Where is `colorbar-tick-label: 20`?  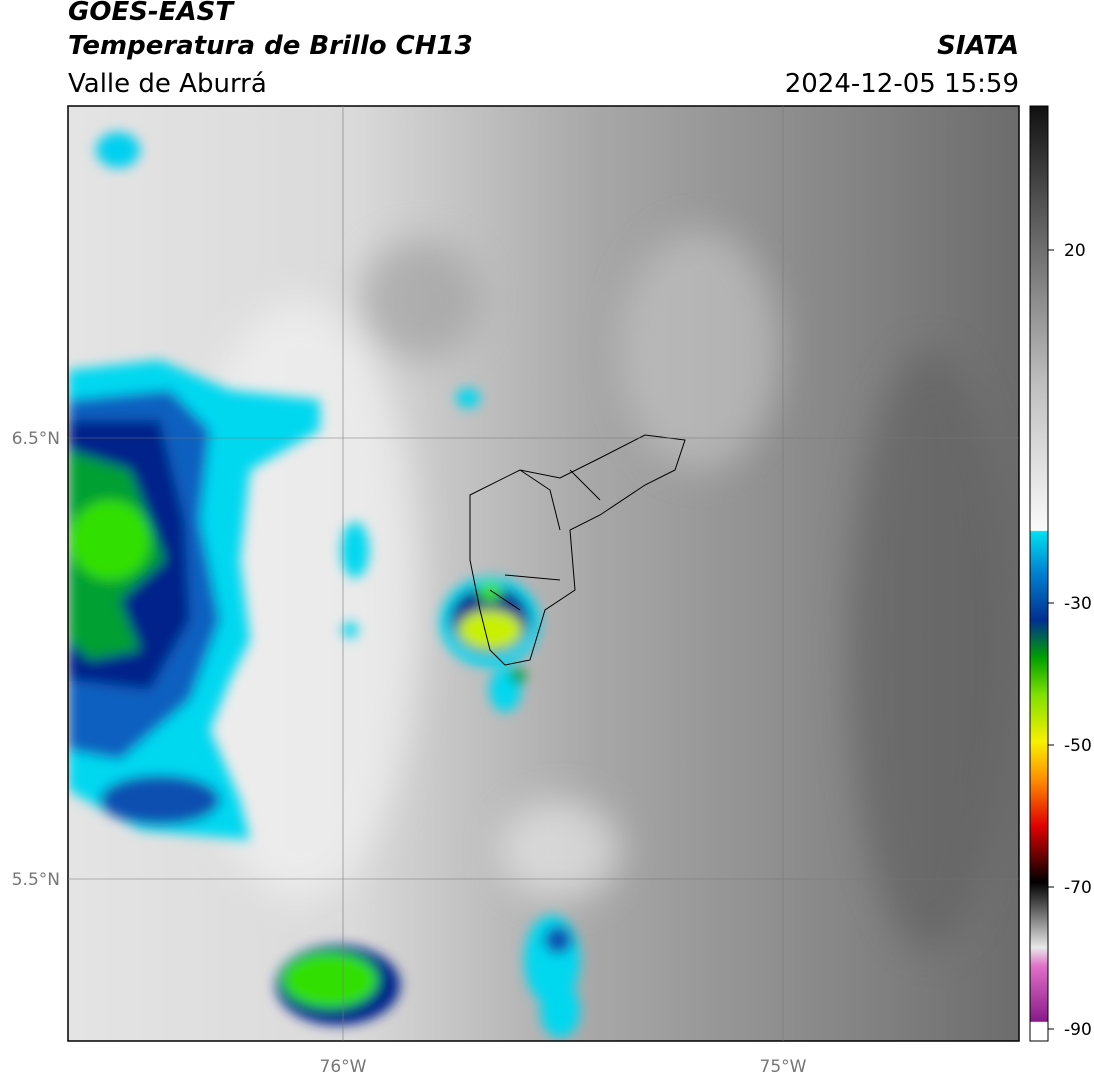 colorbar-tick-label: 20 is located at coordinates (1075, 251).